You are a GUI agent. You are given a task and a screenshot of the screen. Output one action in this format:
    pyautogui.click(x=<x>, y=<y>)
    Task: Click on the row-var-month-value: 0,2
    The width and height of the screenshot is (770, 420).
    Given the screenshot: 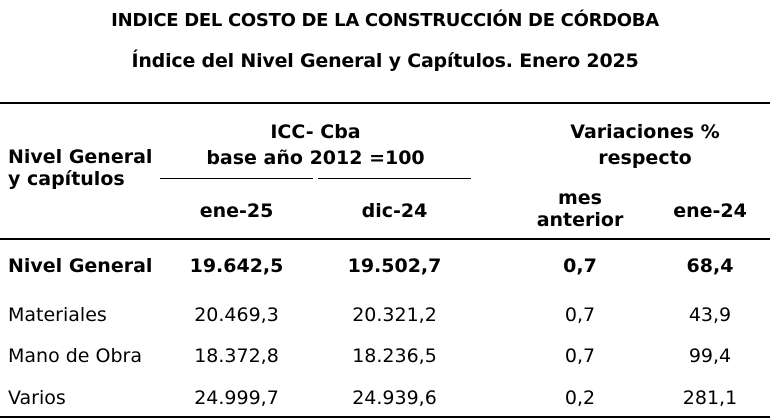 What is the action you would take?
    pyautogui.click(x=580, y=398)
    